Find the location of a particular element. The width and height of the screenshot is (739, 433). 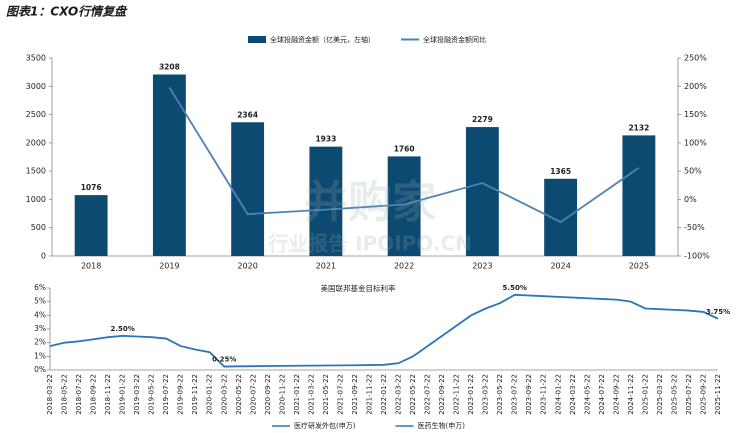

x-tick-label: 2023-11-22 is located at coordinates (544, 394).